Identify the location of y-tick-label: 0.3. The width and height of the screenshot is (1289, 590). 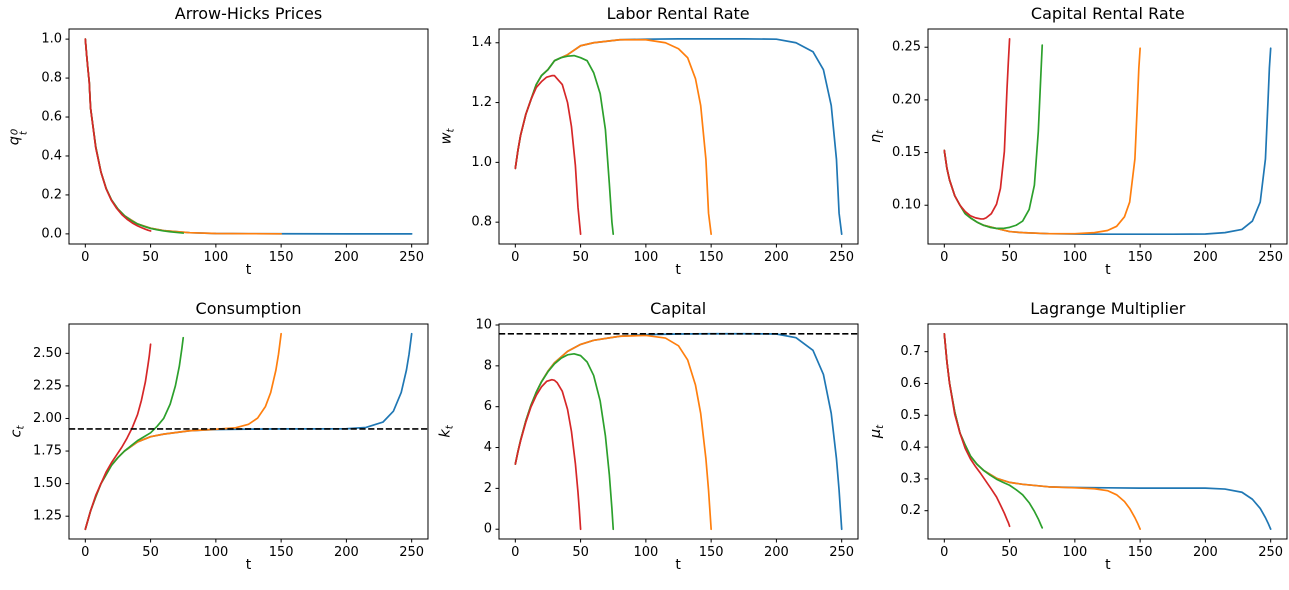
(911, 478).